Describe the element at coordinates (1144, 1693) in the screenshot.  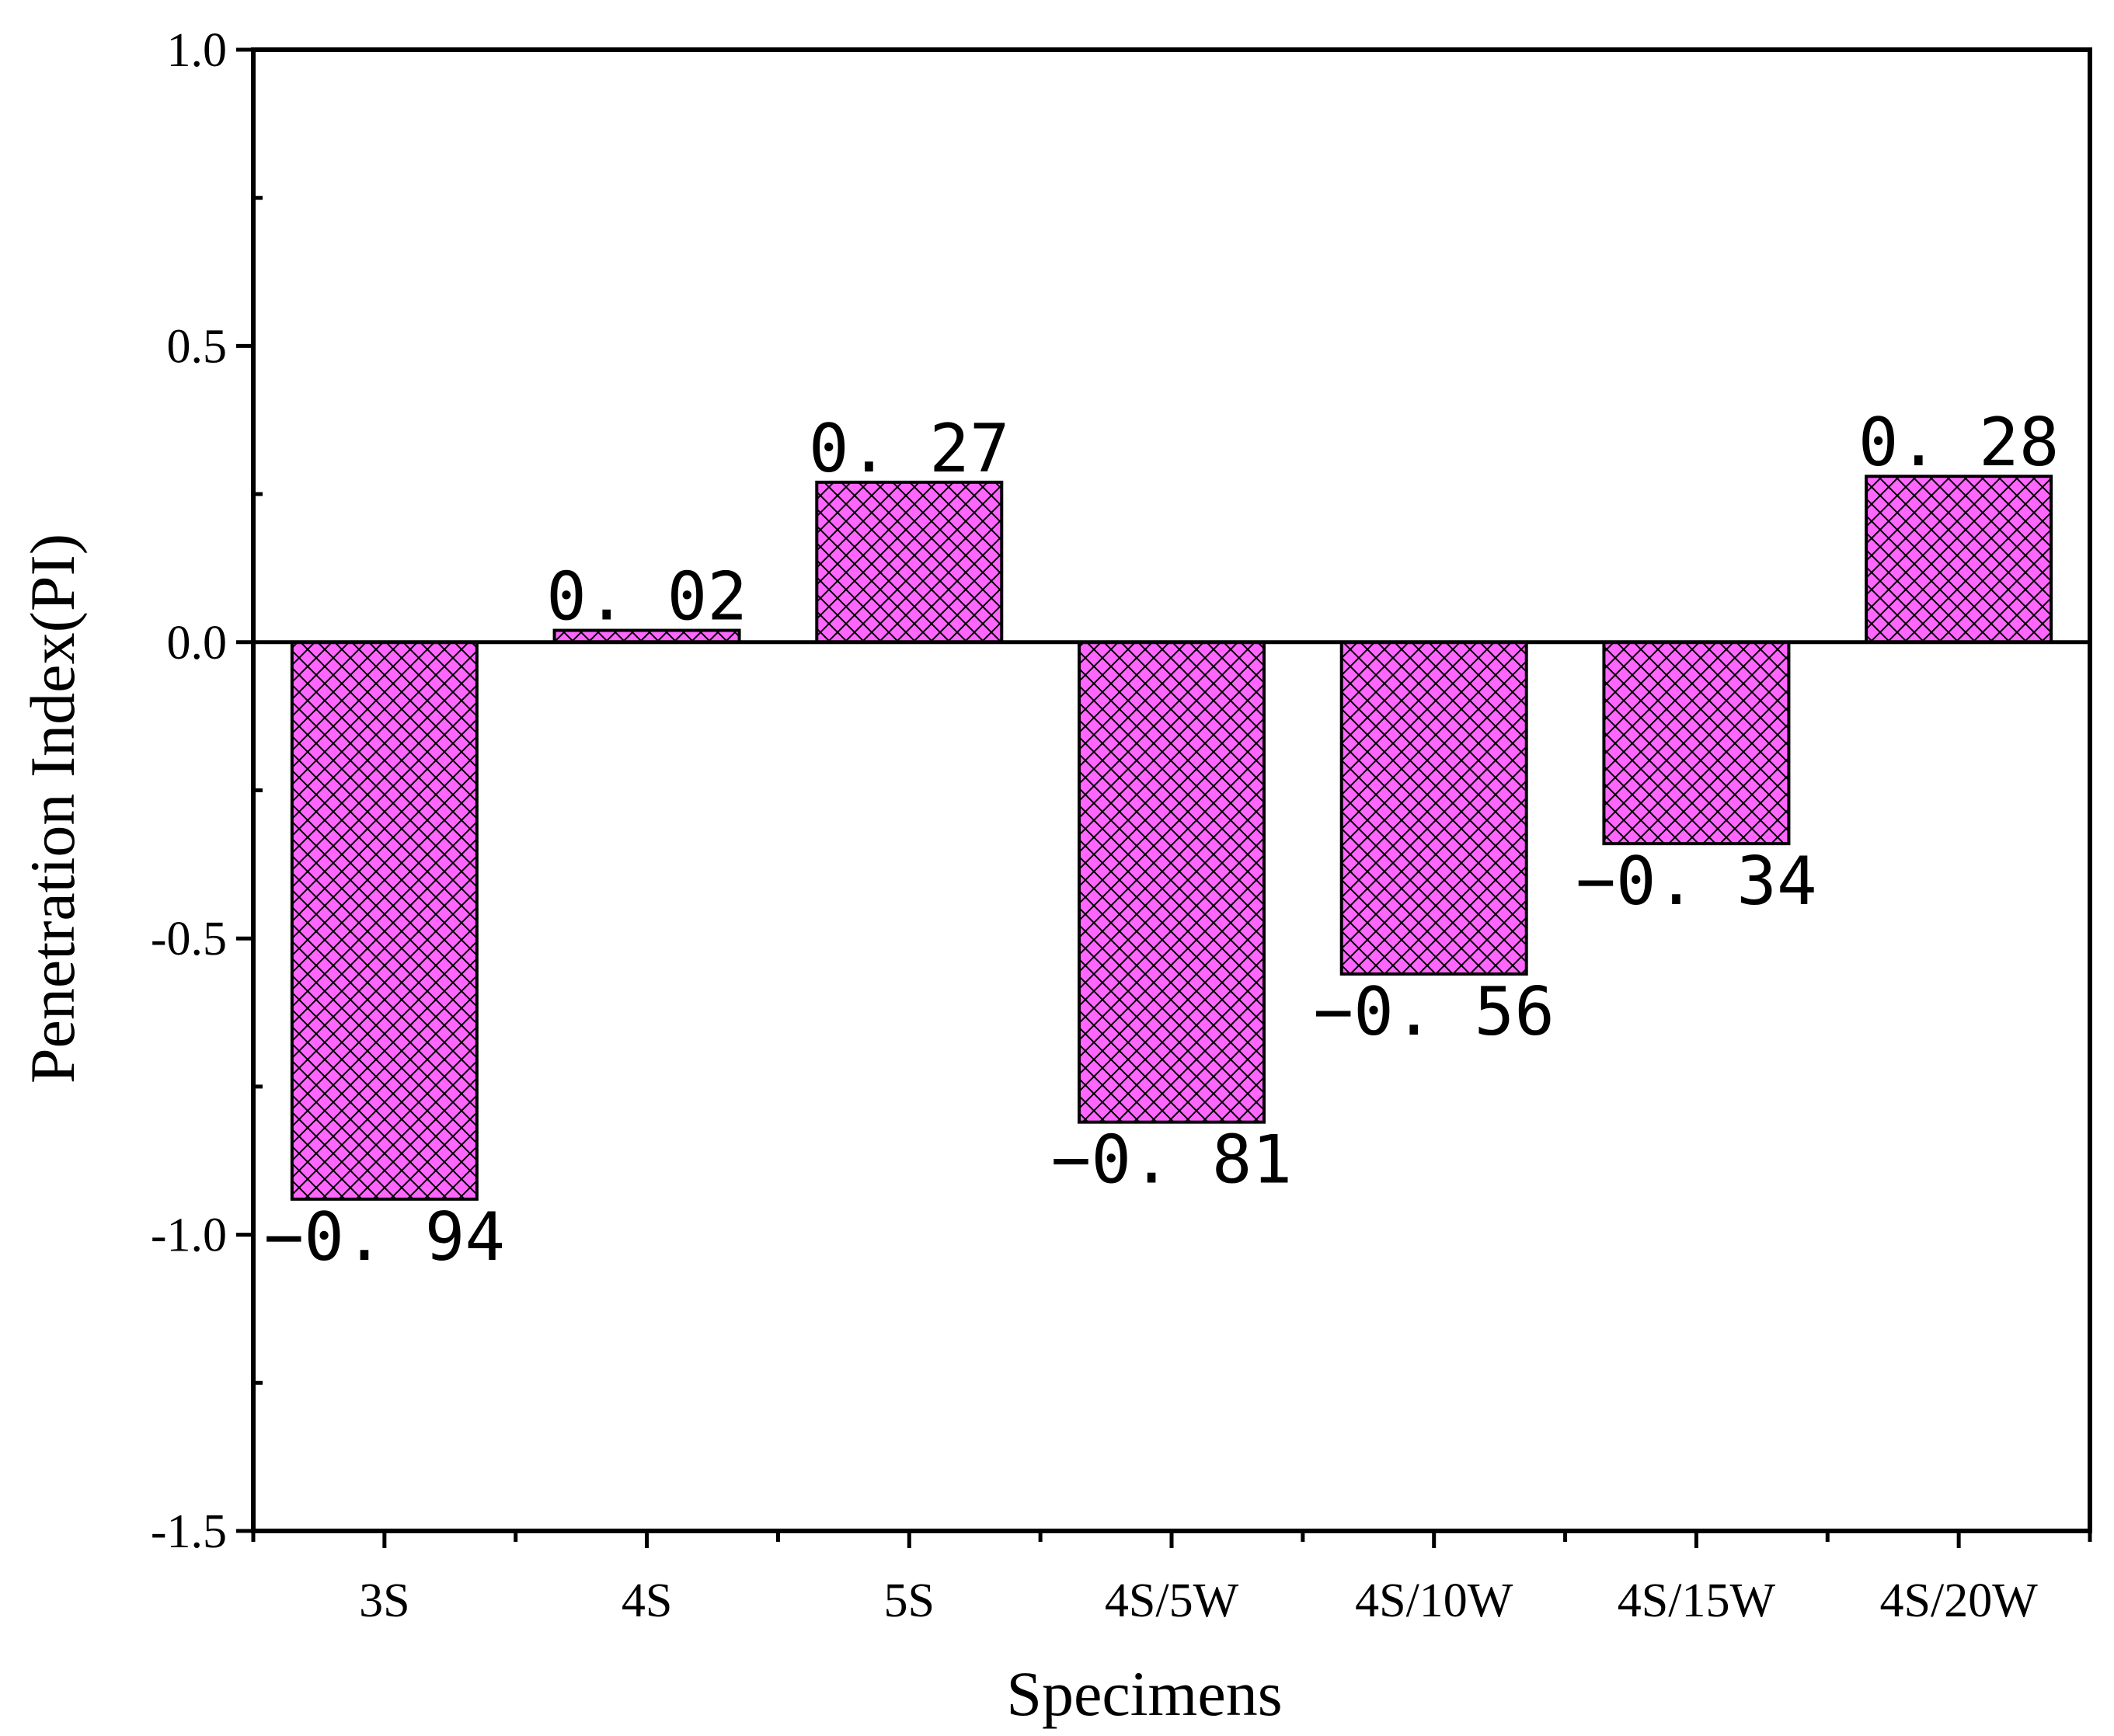
I see `x-axis-title: Specimens` at that location.